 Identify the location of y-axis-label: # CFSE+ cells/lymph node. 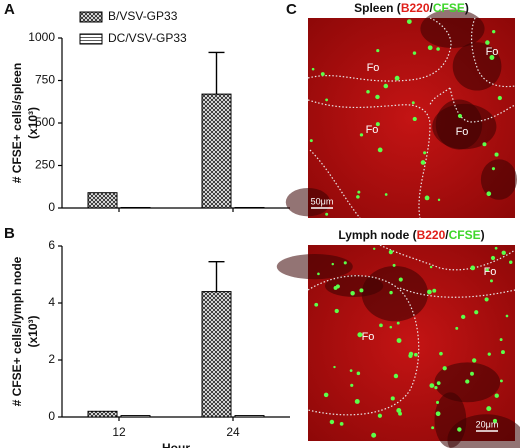
(17, 331).